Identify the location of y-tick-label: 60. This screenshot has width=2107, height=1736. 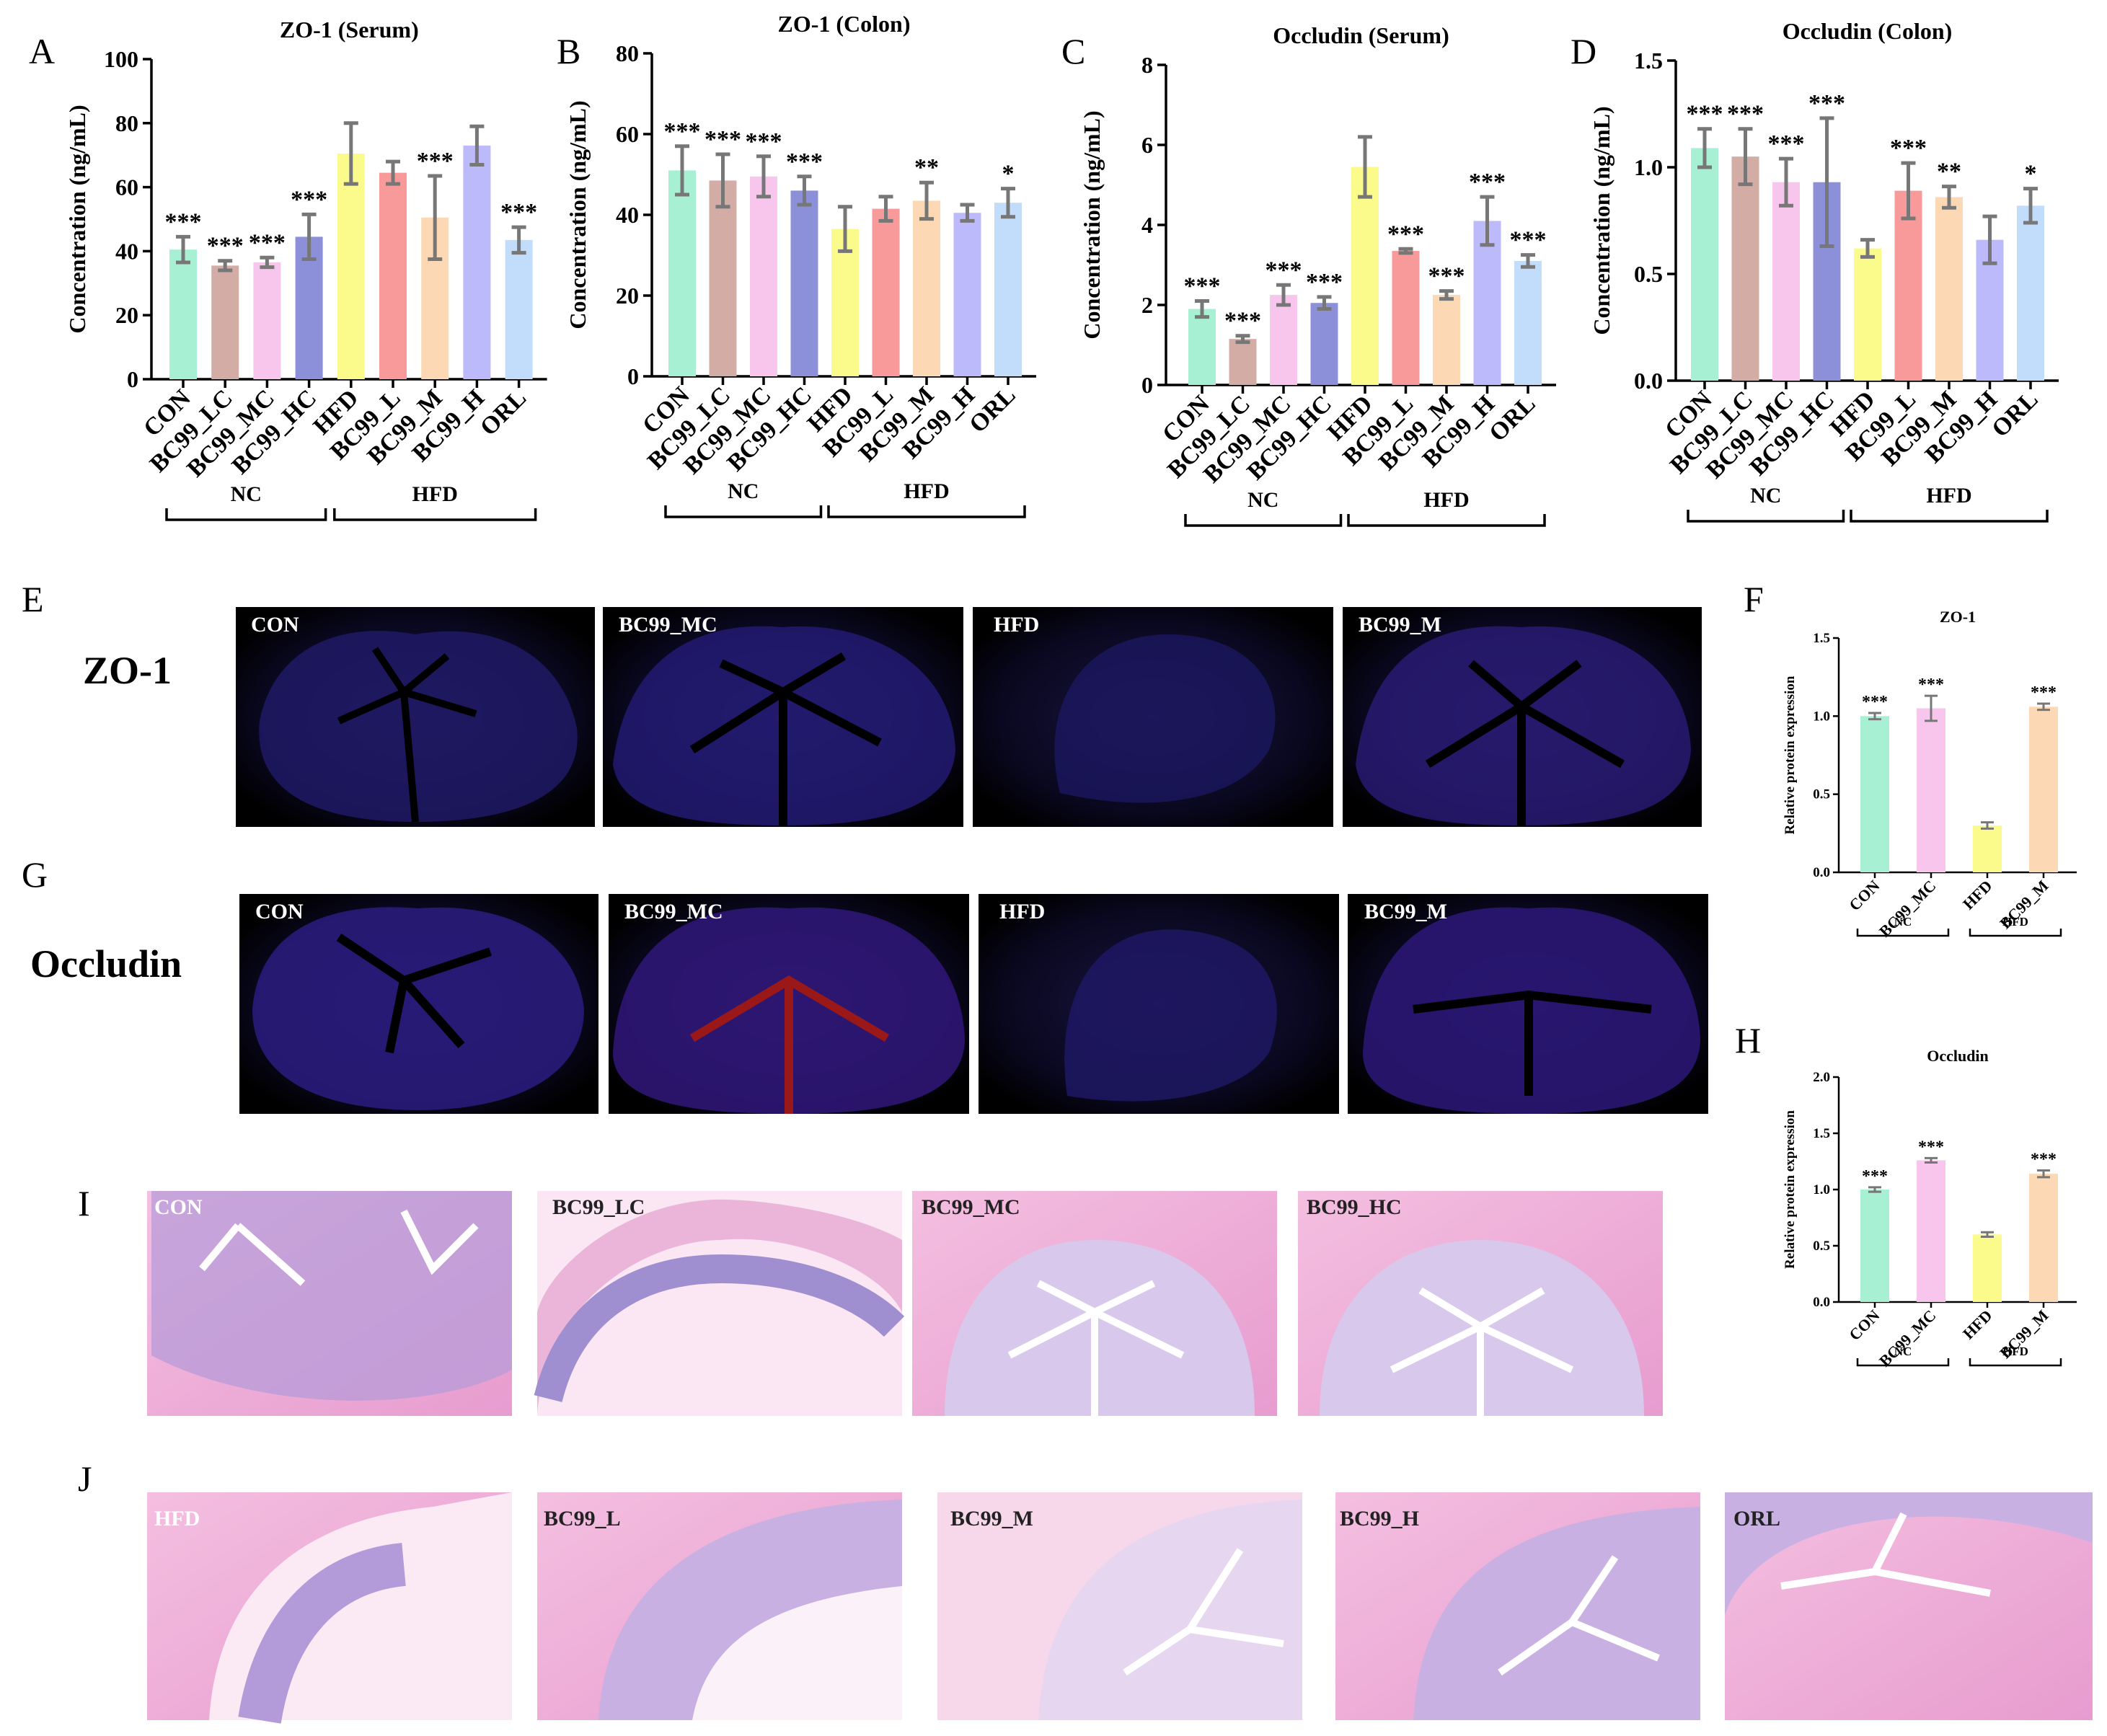
(126, 187).